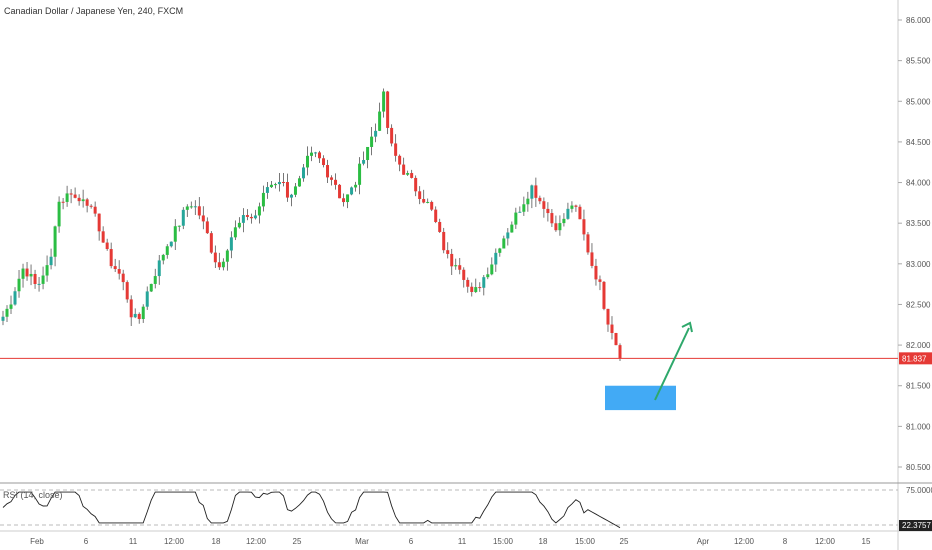  Describe the element at coordinates (640, 398) in the screenshot. I see `target-zone-rectangle` at that location.